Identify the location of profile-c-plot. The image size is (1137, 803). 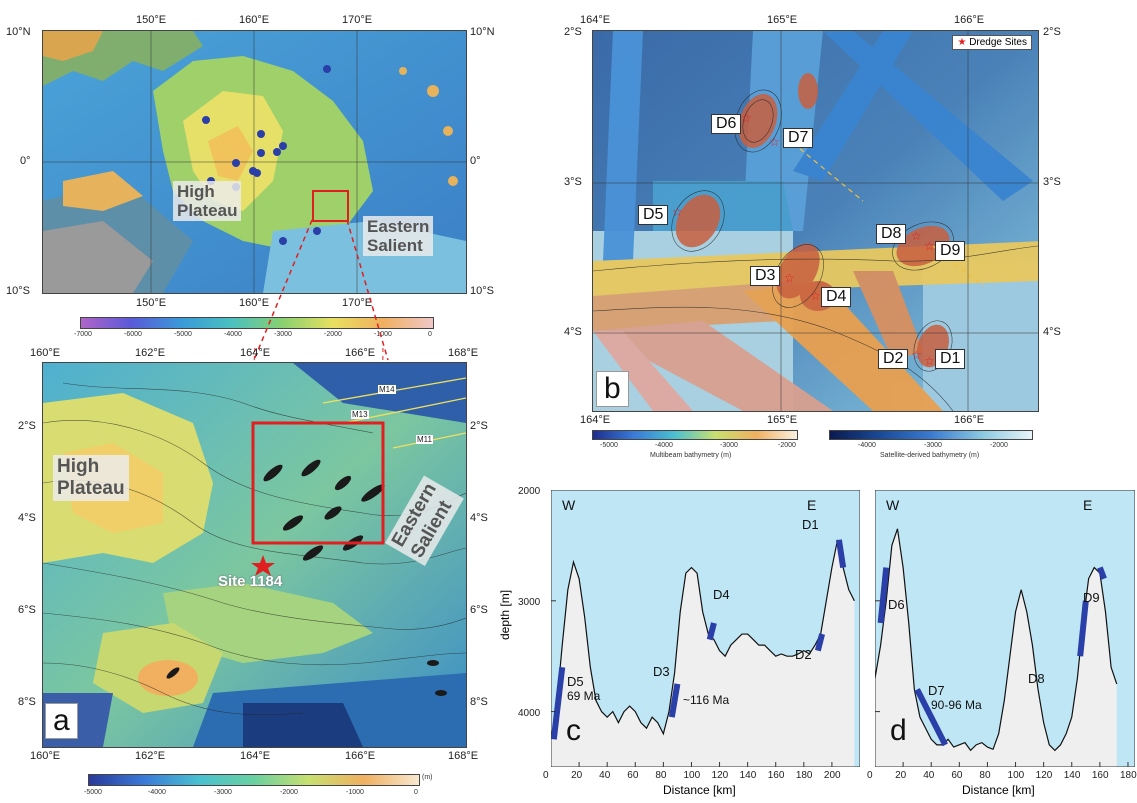
(705, 628).